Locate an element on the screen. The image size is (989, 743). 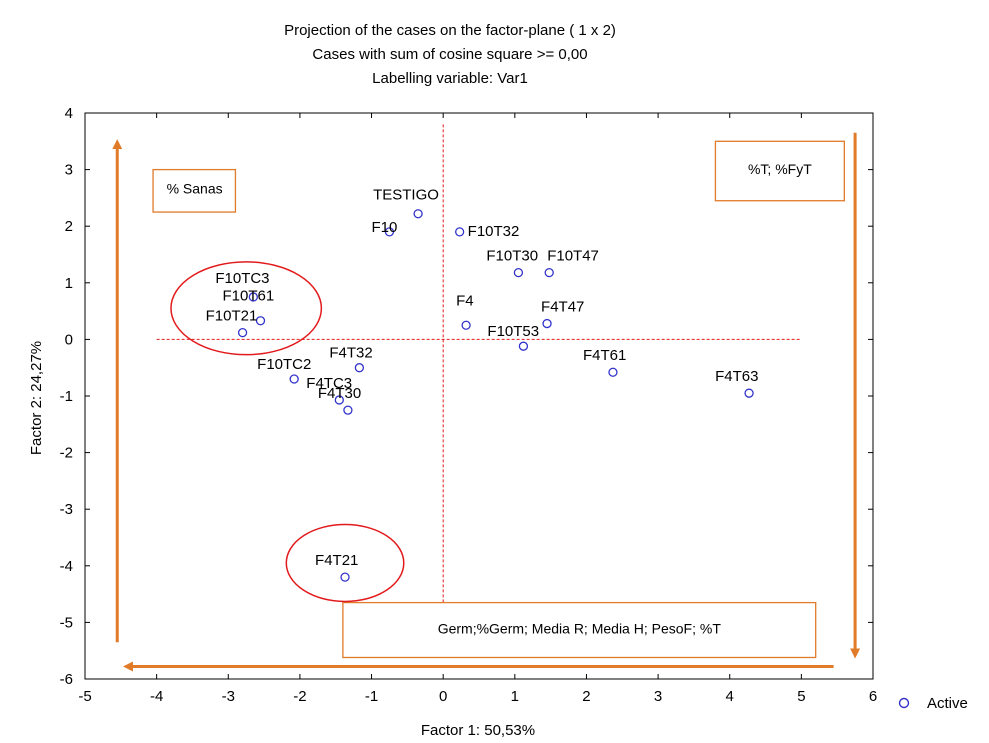
y-tick-label: -5 is located at coordinates (66, 622).